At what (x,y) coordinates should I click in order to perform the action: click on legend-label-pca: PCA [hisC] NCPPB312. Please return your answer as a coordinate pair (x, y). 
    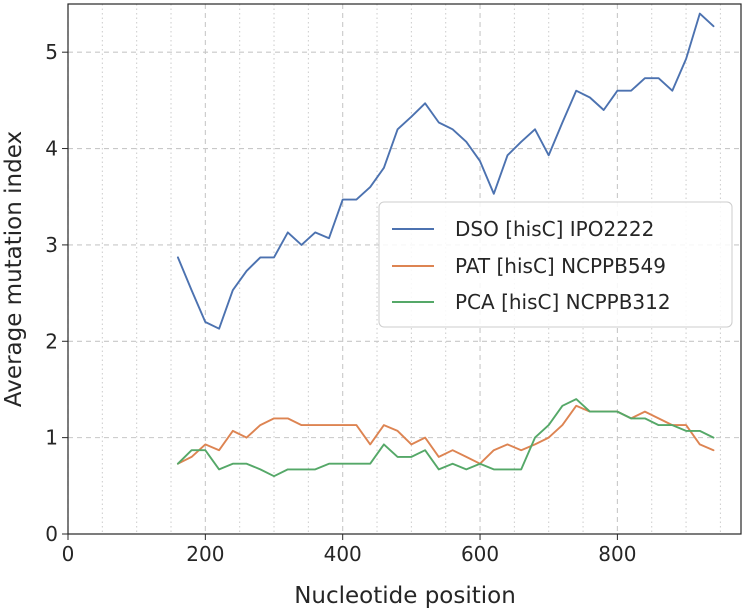
    Looking at the image, I should click on (563, 302).